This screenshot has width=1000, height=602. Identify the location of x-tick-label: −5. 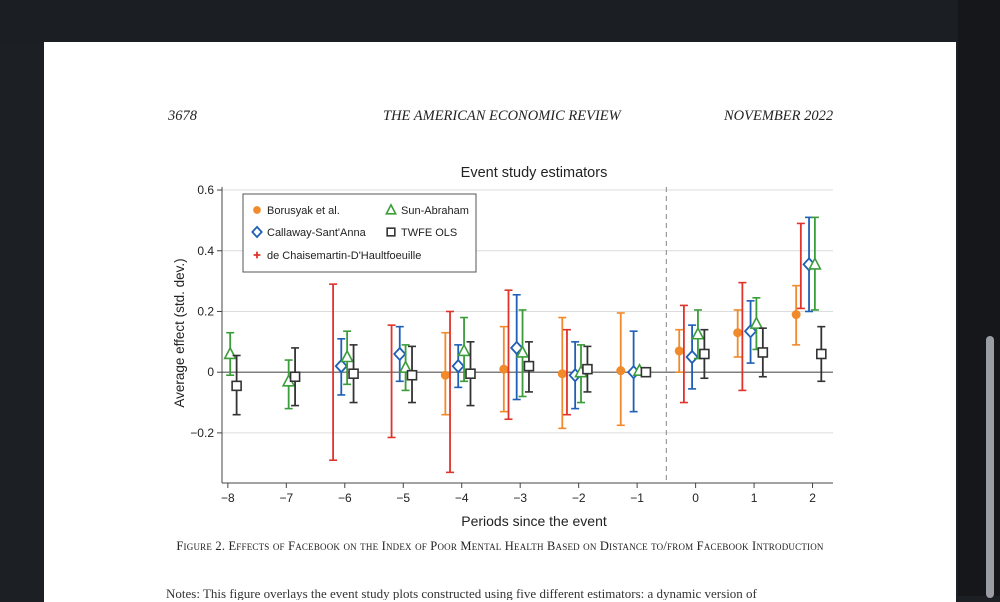
(403, 498).